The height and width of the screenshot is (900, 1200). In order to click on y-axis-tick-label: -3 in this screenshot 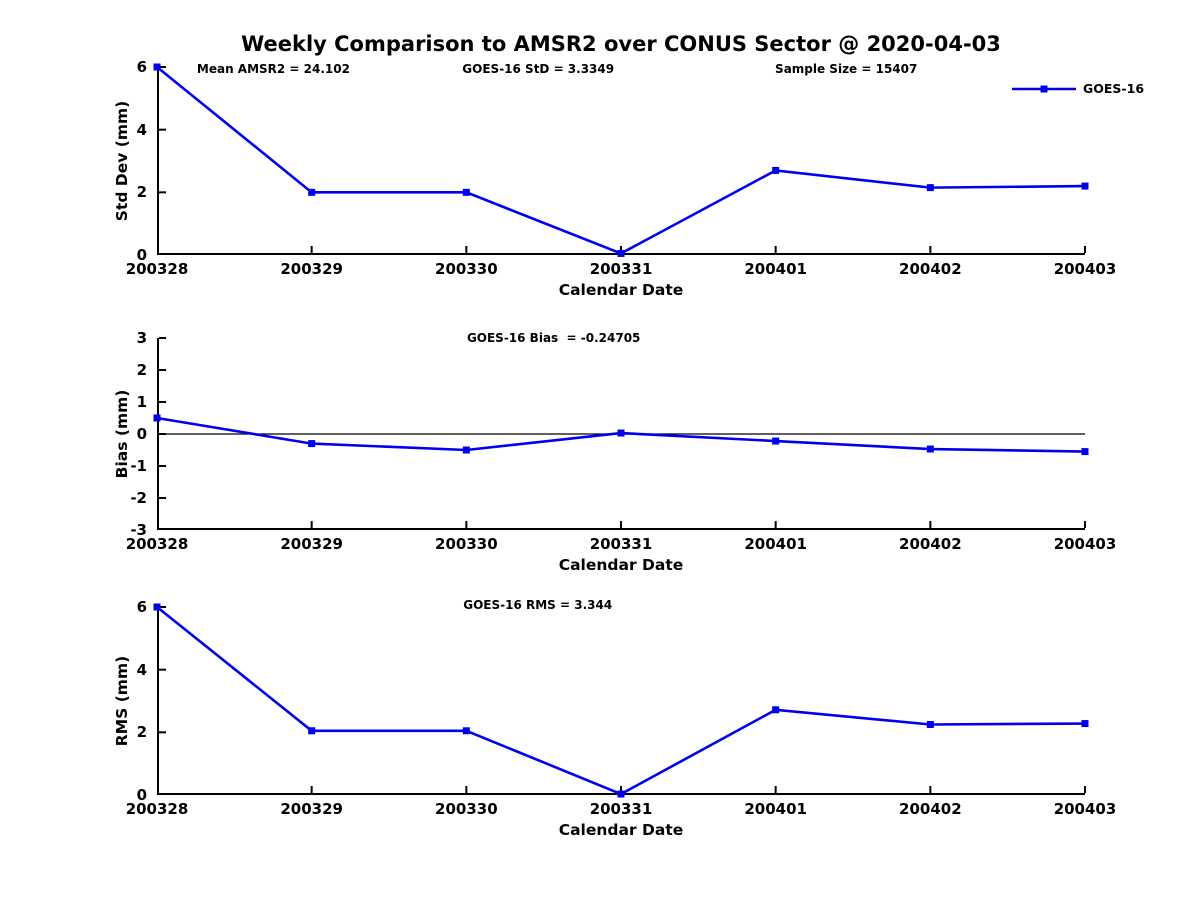, I will do `click(138, 530)`.